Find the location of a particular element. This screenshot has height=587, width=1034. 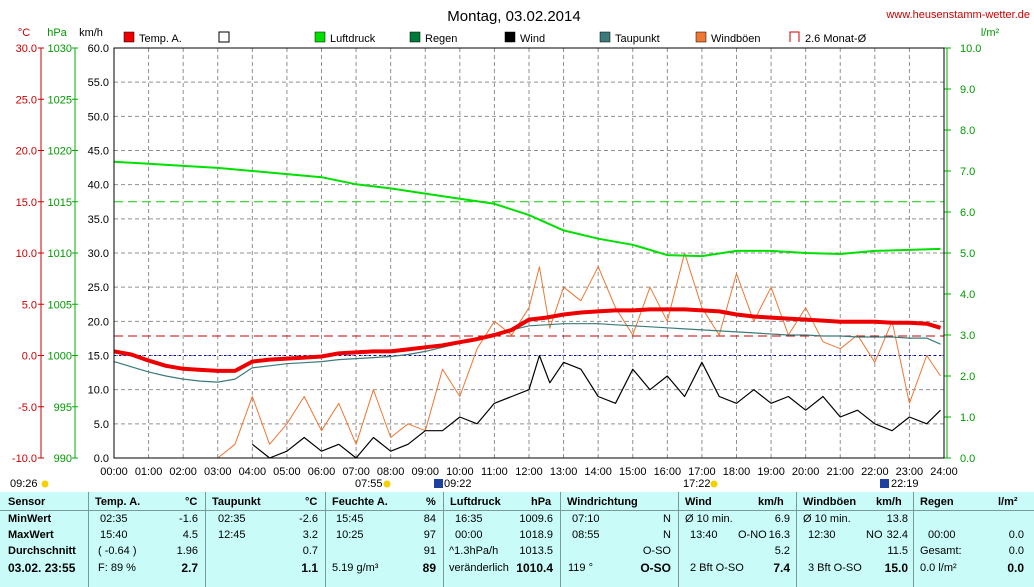

time-tick-label: 21:00 is located at coordinates (840, 472).